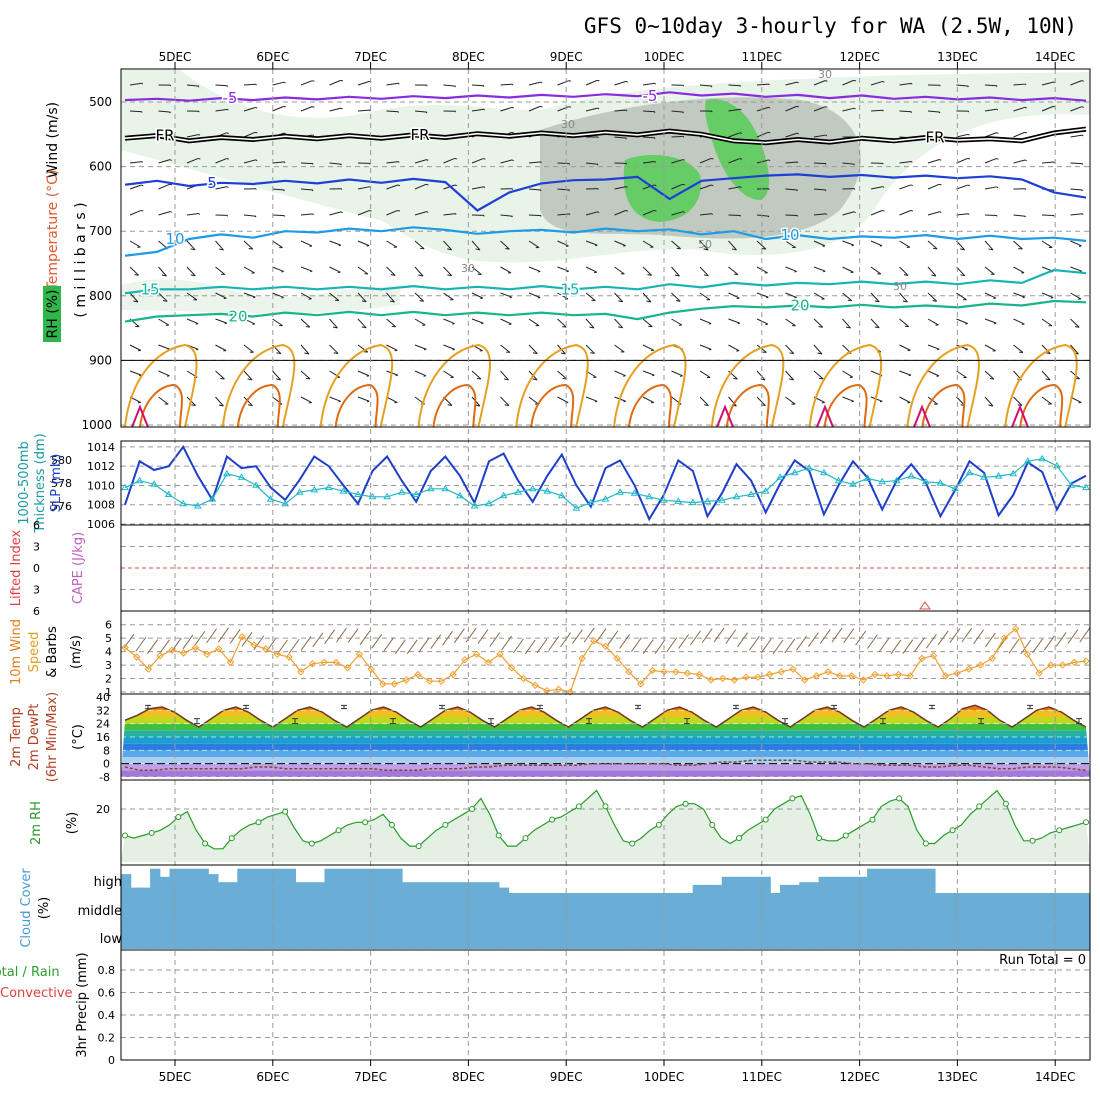  What do you see at coordinates (16, 737) in the screenshot?
I see `temp-axis-label: 2m Temp` at bounding box center [16, 737].